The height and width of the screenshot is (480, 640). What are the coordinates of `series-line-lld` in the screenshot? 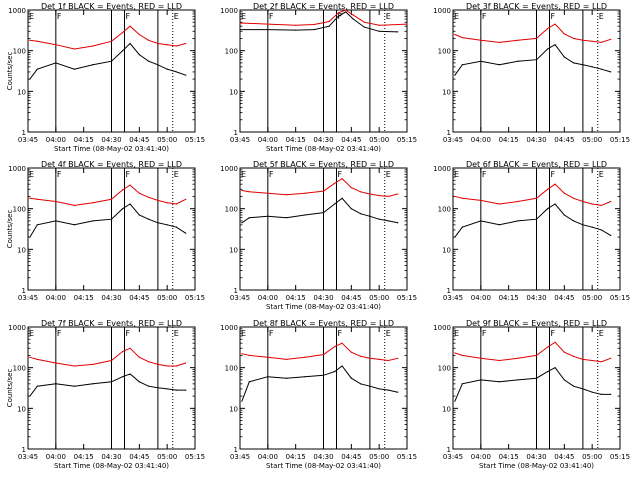 It's located at (532, 352).